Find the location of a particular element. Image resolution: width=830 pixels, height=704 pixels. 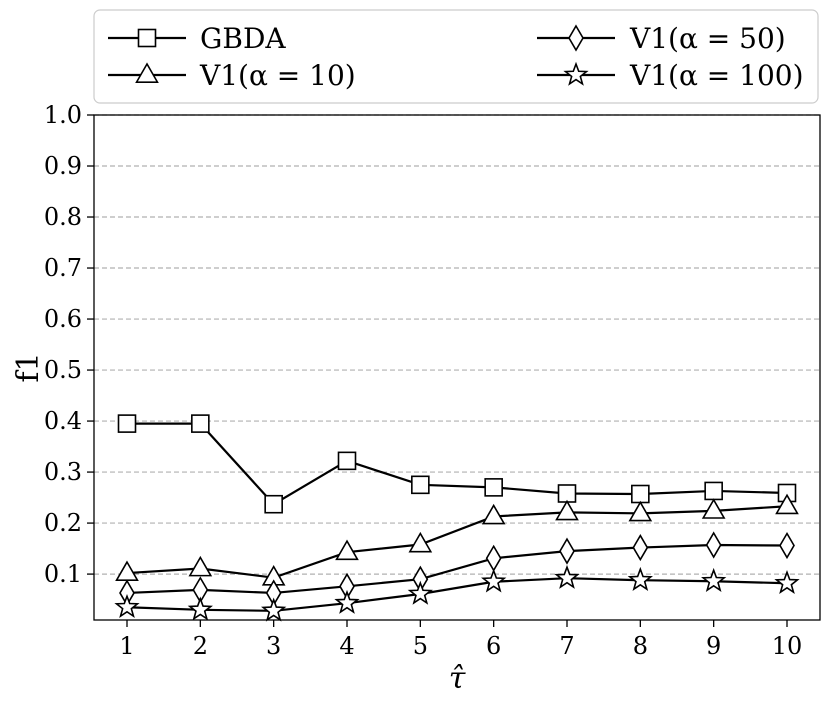

y-tick-label: 0.1 is located at coordinates (63, 574).